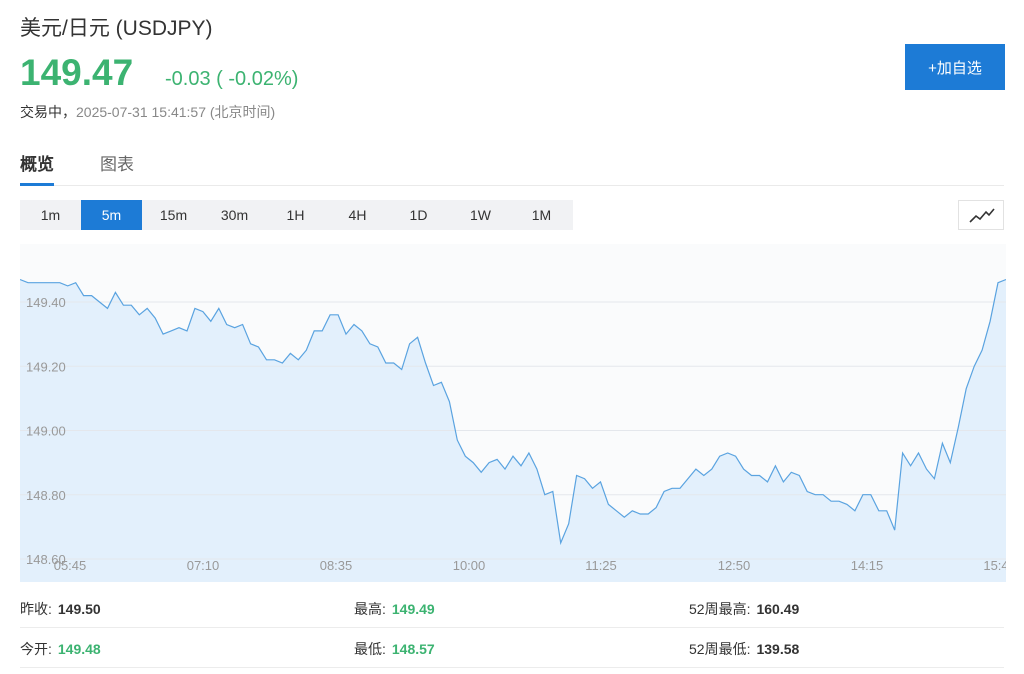 The image size is (1024, 674). I want to click on x-tick-label: 08:35, so click(336, 565).